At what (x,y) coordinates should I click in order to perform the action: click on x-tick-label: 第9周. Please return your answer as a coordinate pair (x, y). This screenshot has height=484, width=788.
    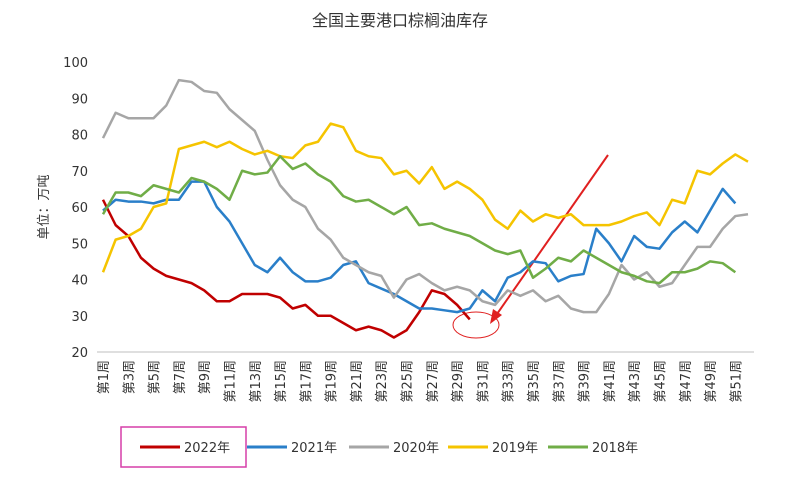
    Looking at the image, I should click on (205, 377).